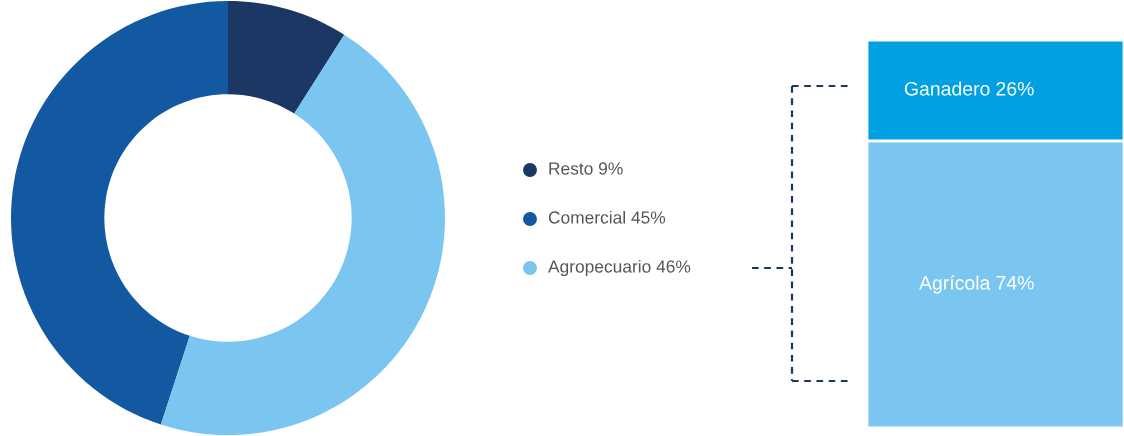 The height and width of the screenshot is (436, 1124). I want to click on series-label: Agrícola, so click(955, 284).